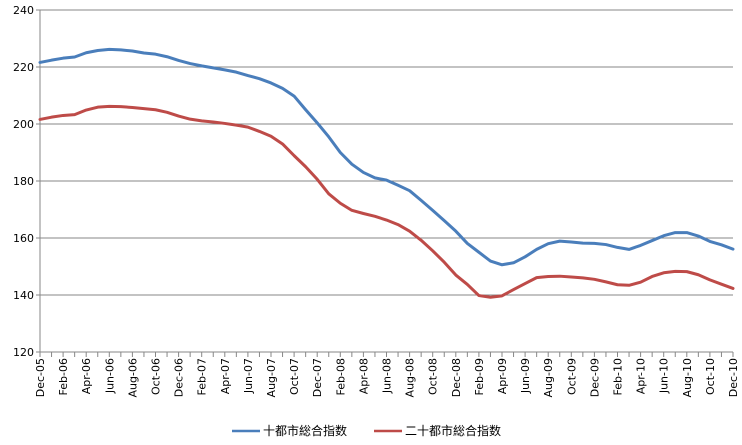 Image resolution: width=742 pixels, height=445 pixels. What do you see at coordinates (40, 377) in the screenshot?
I see `x-tick-label: Dec-05` at bounding box center [40, 377].